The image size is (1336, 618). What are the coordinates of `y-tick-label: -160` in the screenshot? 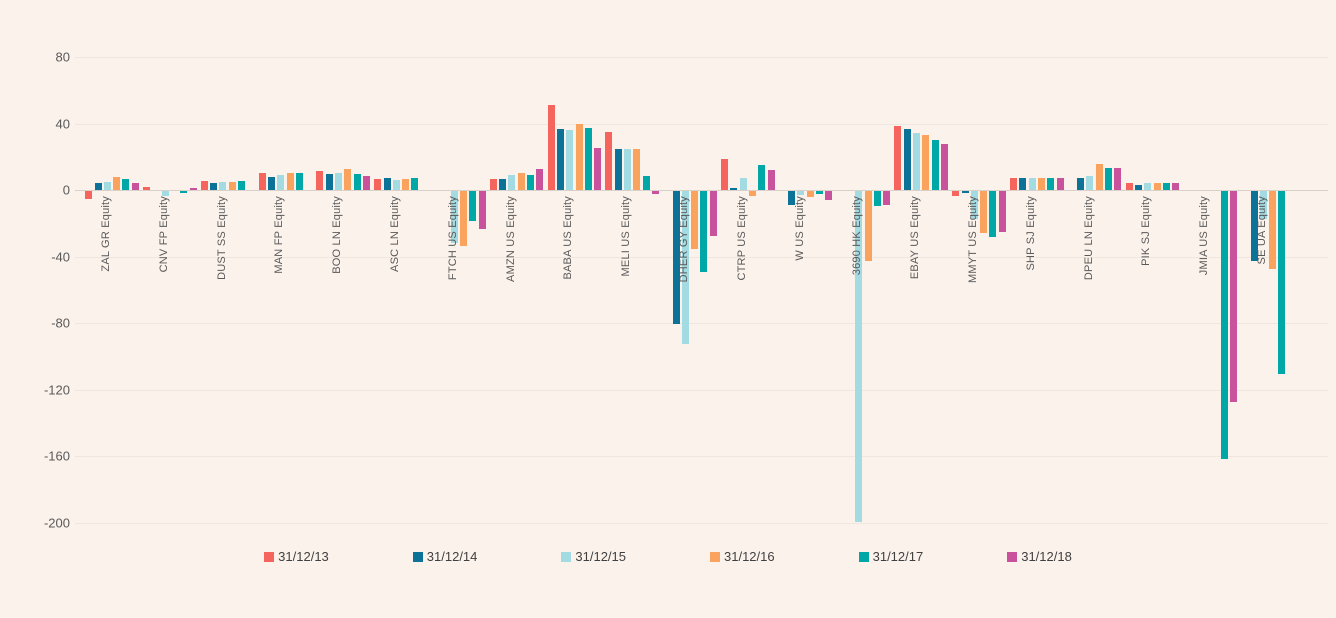 It's located at (56, 456).